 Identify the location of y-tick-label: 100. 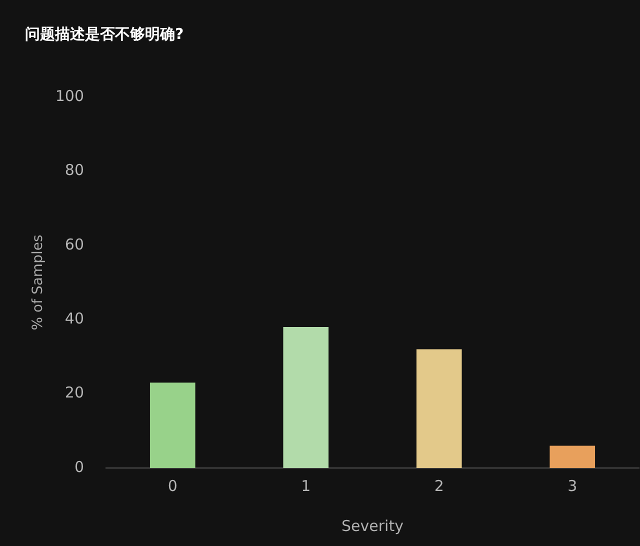
(69, 95).